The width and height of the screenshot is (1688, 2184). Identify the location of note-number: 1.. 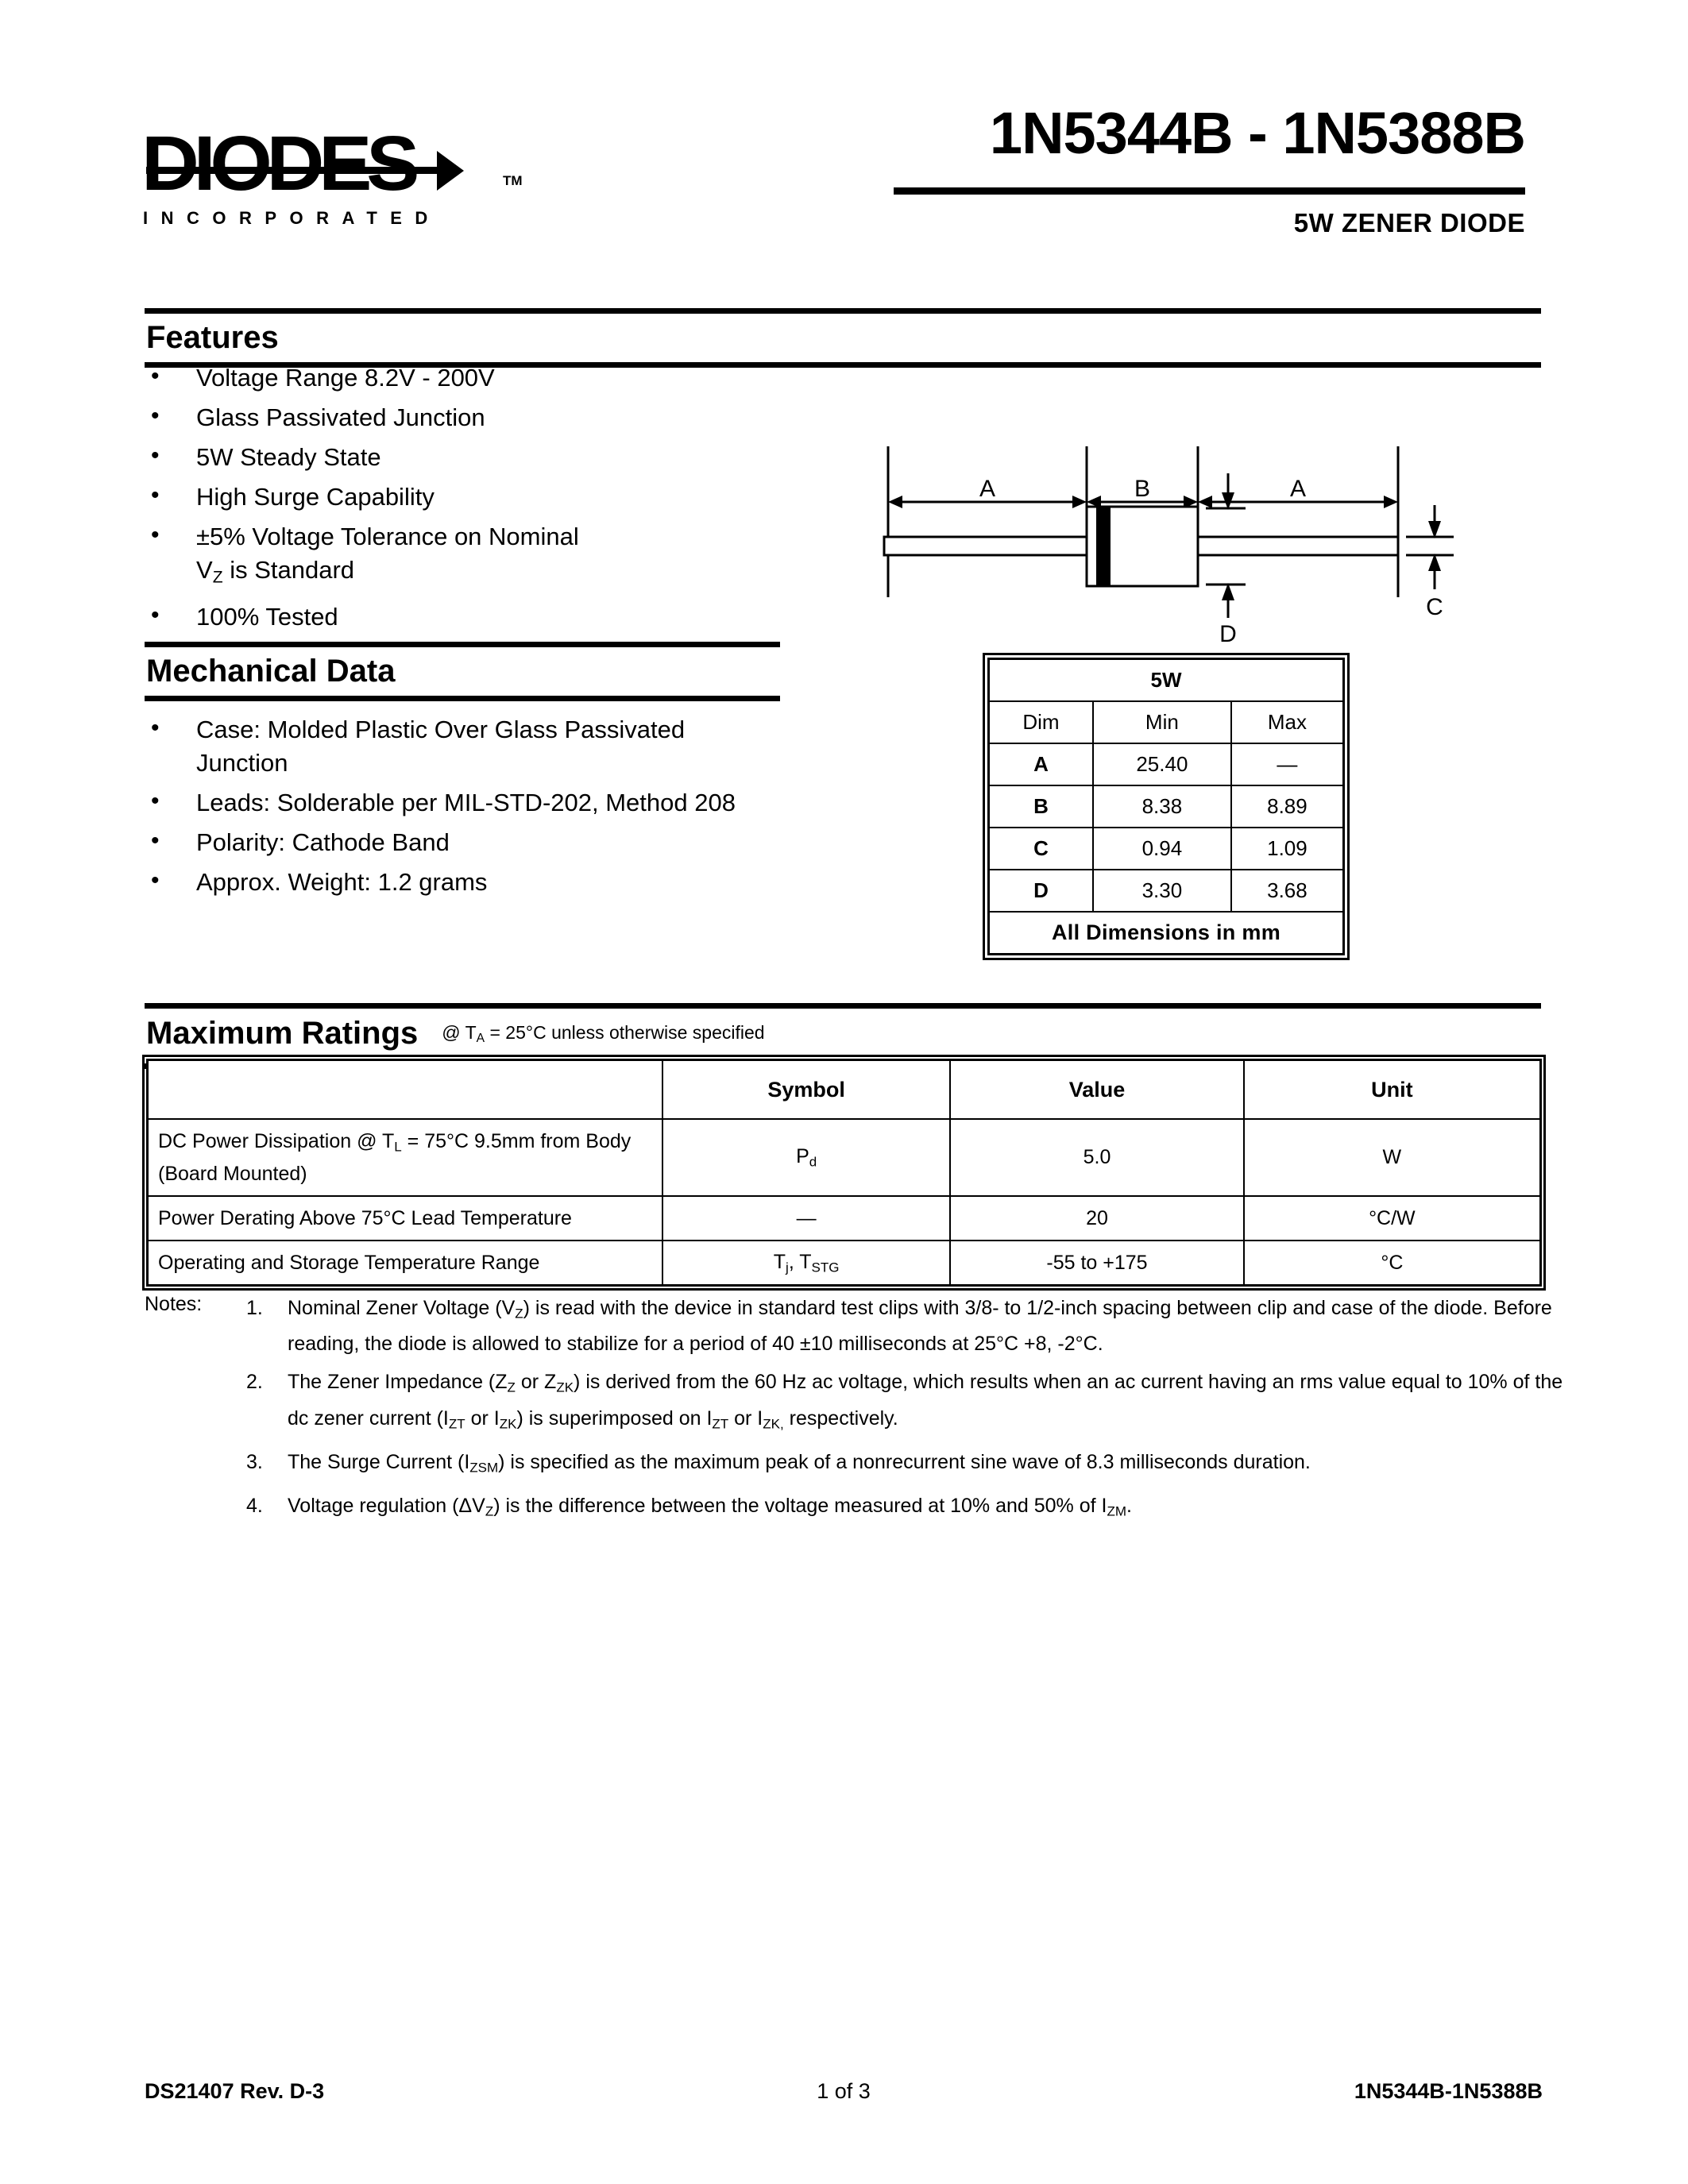
(255, 1308).